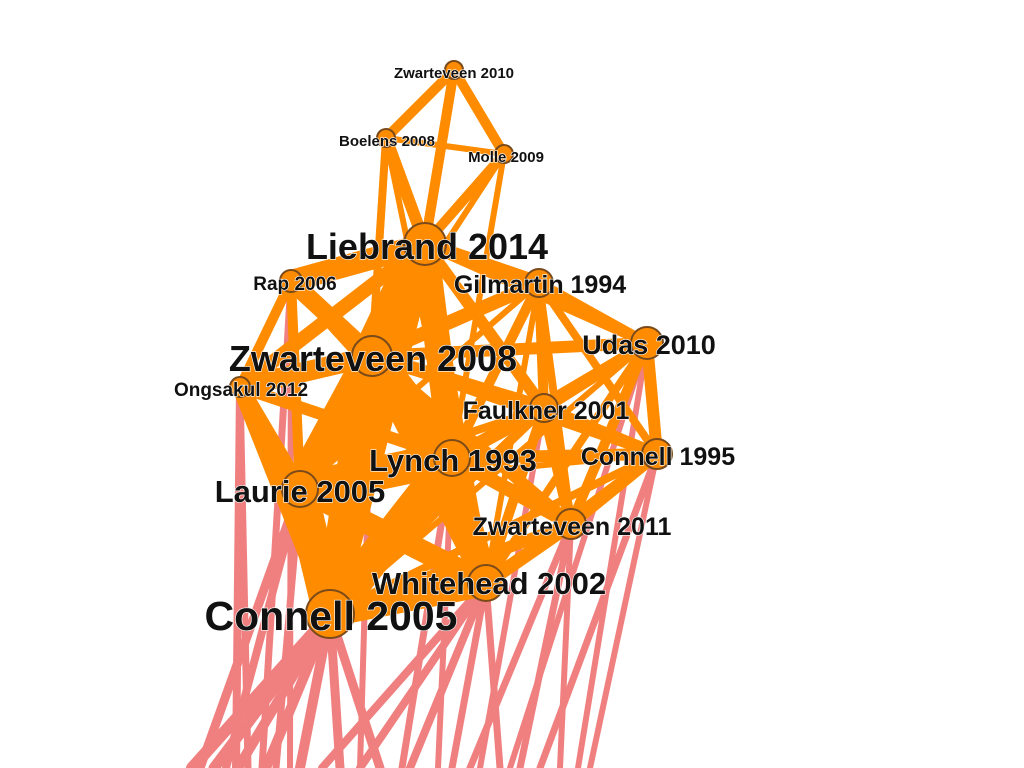  What do you see at coordinates (454, 70) in the screenshot?
I see `node-zwarteveen2010` at bounding box center [454, 70].